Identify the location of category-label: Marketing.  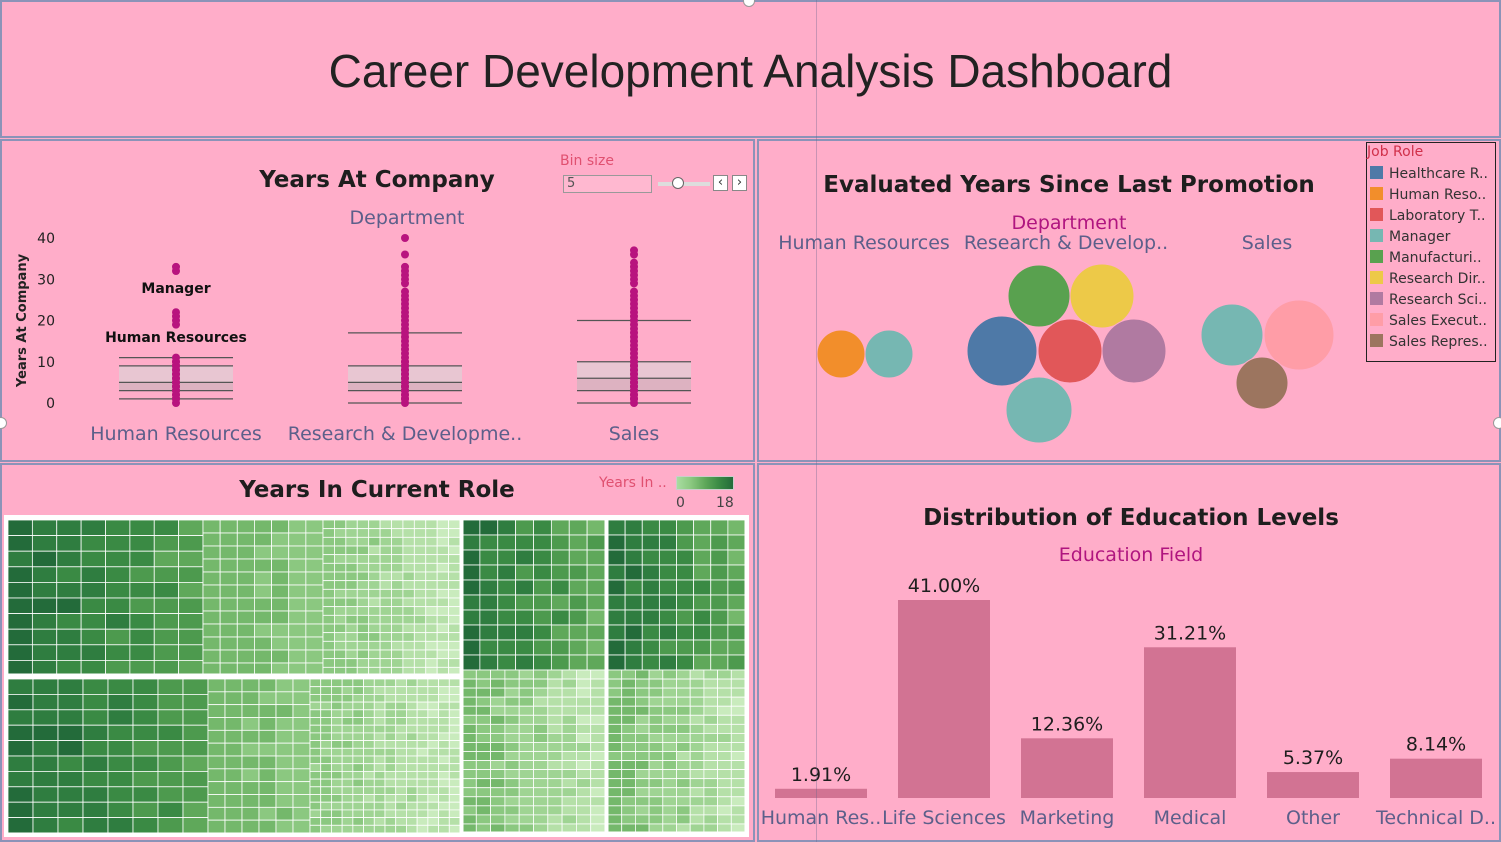
(1067, 818).